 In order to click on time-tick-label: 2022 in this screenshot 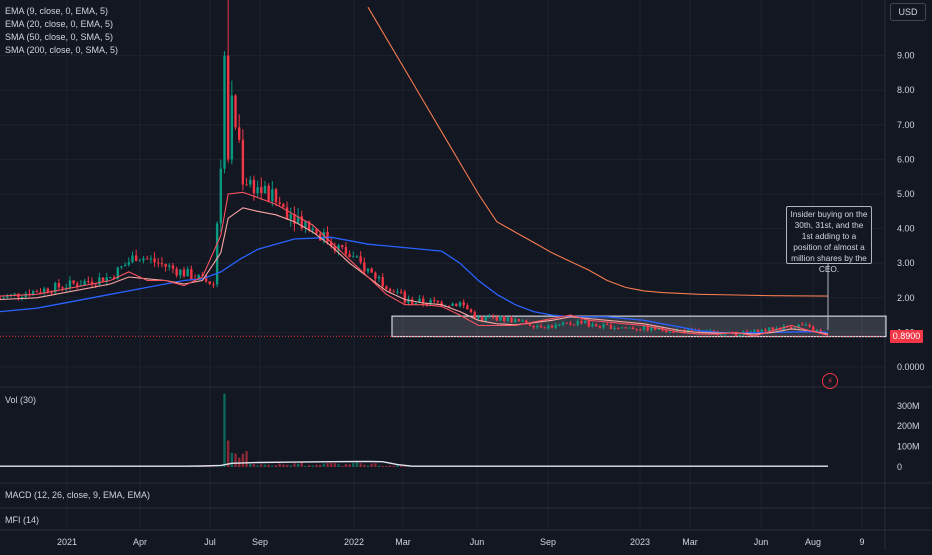, I will do `click(354, 542)`.